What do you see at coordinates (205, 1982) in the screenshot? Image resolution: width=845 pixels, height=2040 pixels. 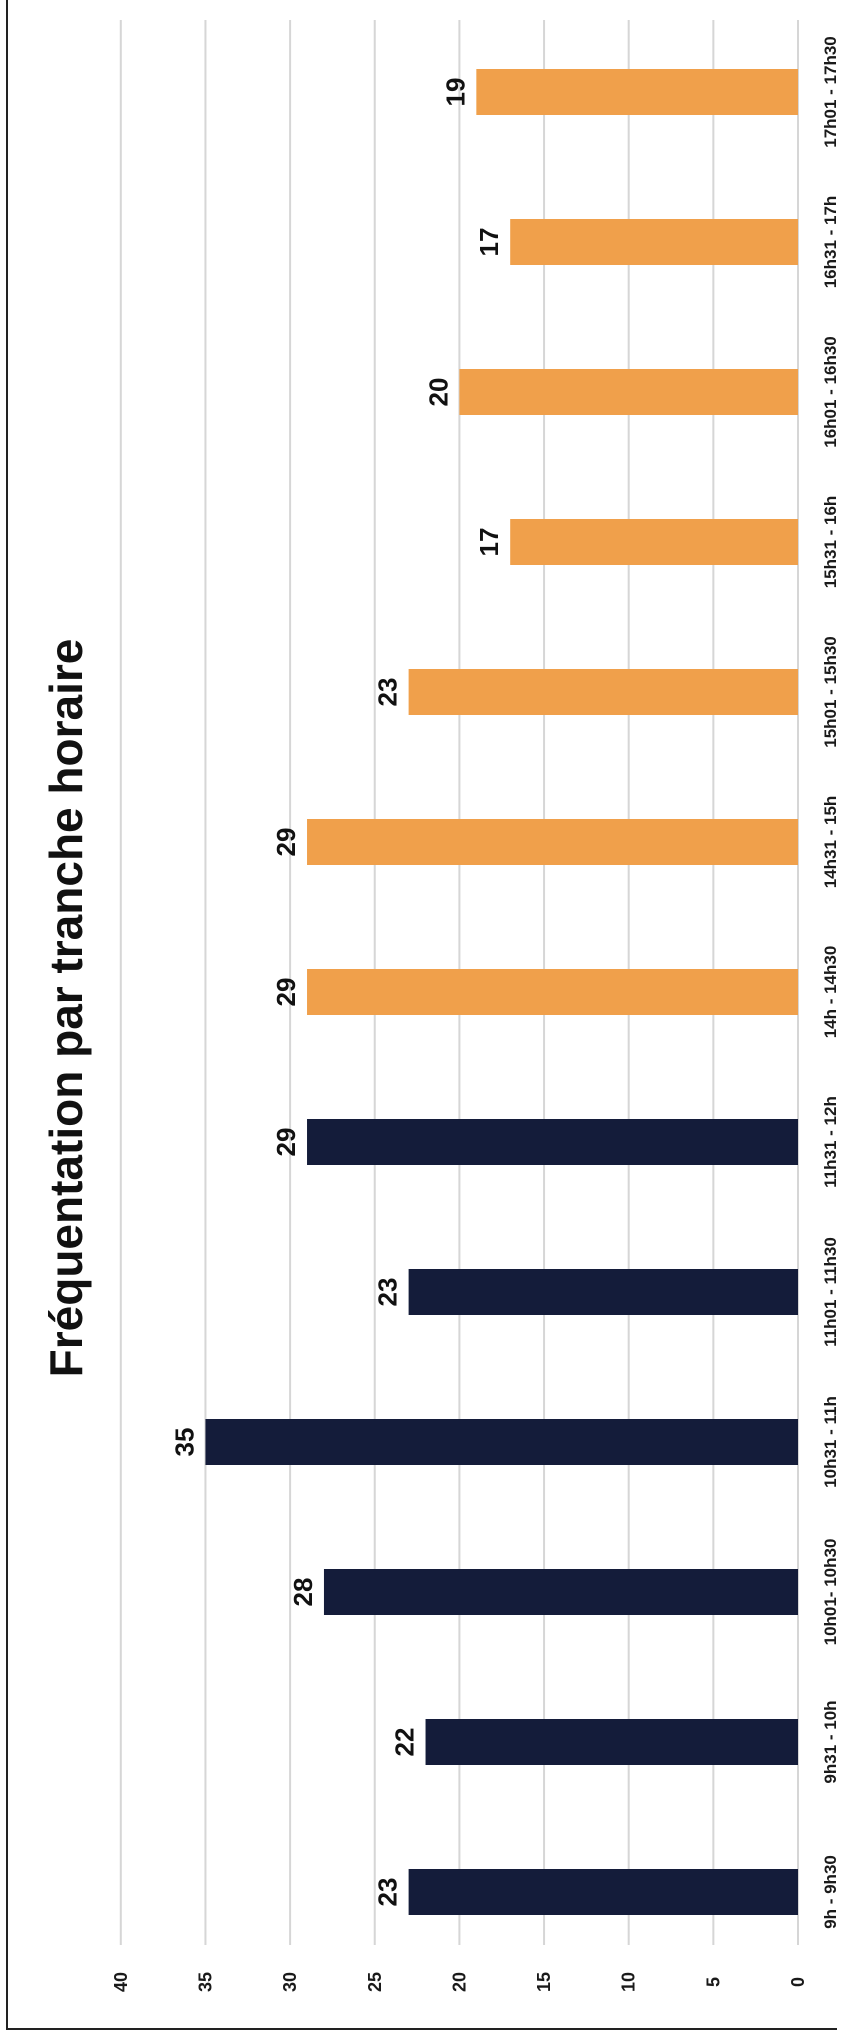 I see `y-tick-label: 35` at bounding box center [205, 1982].